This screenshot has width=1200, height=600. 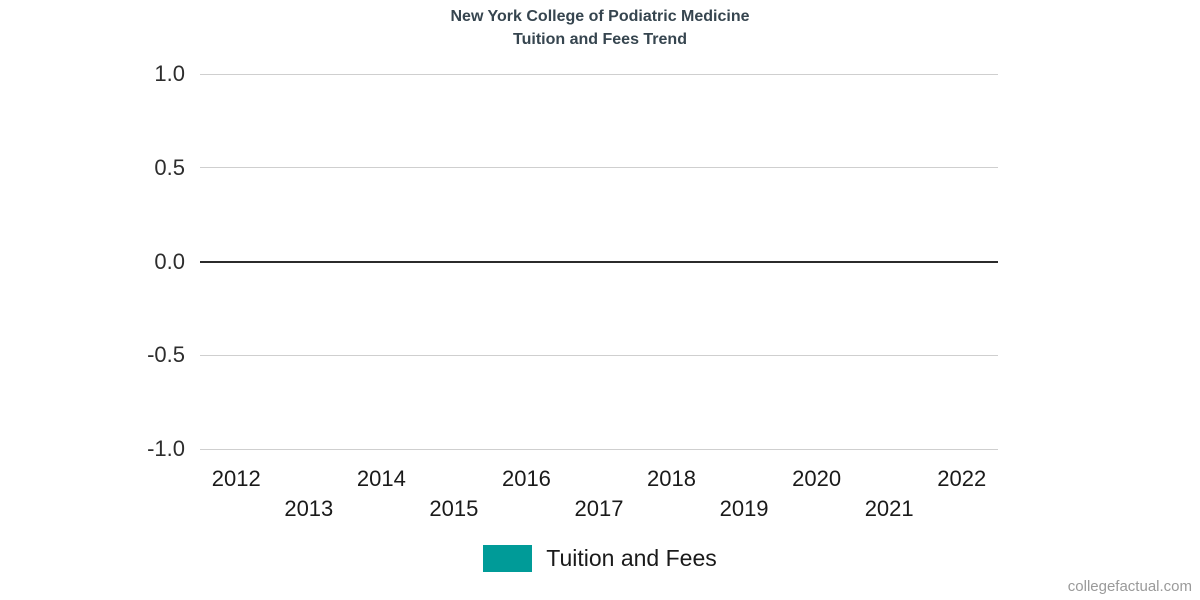 I want to click on y-tick-label: 1.0, so click(x=169, y=73).